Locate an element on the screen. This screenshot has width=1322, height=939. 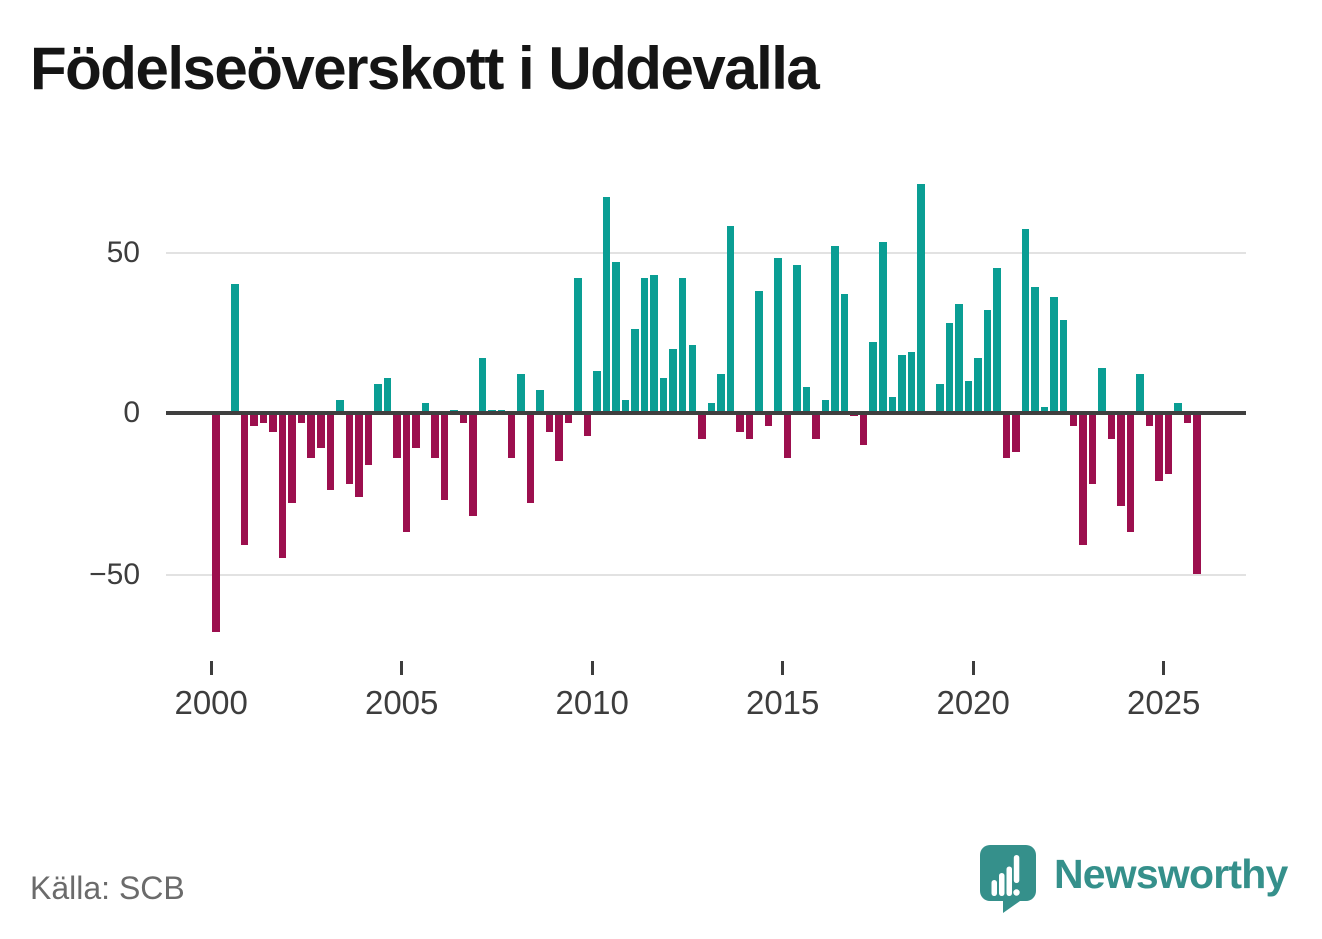
bar-2011-Q4 is located at coordinates (663, 395).